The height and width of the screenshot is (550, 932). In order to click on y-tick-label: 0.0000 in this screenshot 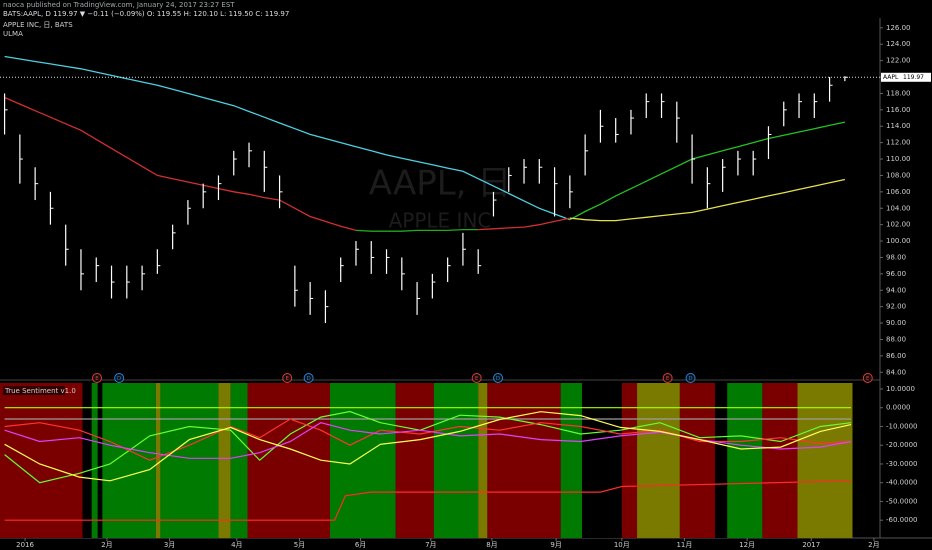, I will do `click(898, 408)`.